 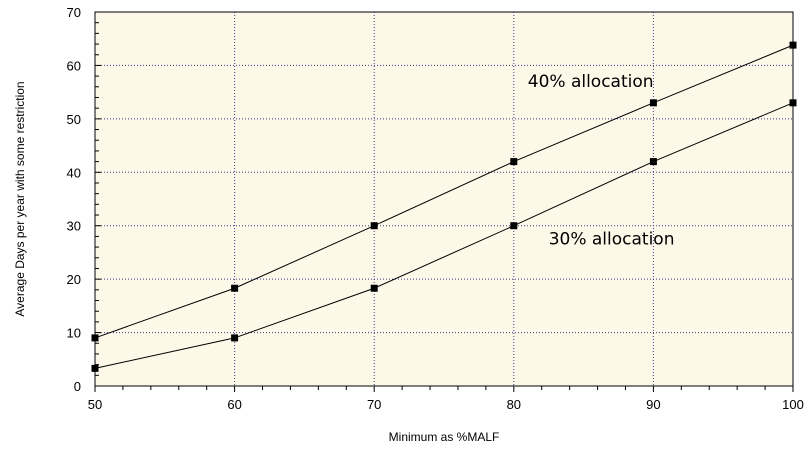 I want to click on annotation-label: 30% allocation, so click(x=612, y=239).